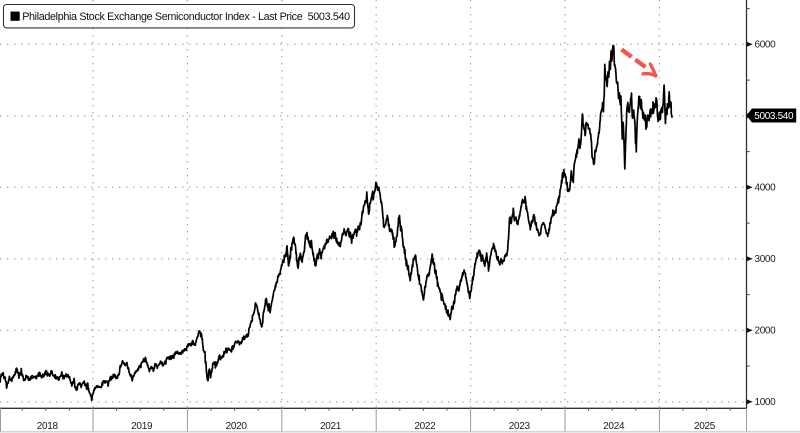  I want to click on svg-text: 3000, so click(766, 259).